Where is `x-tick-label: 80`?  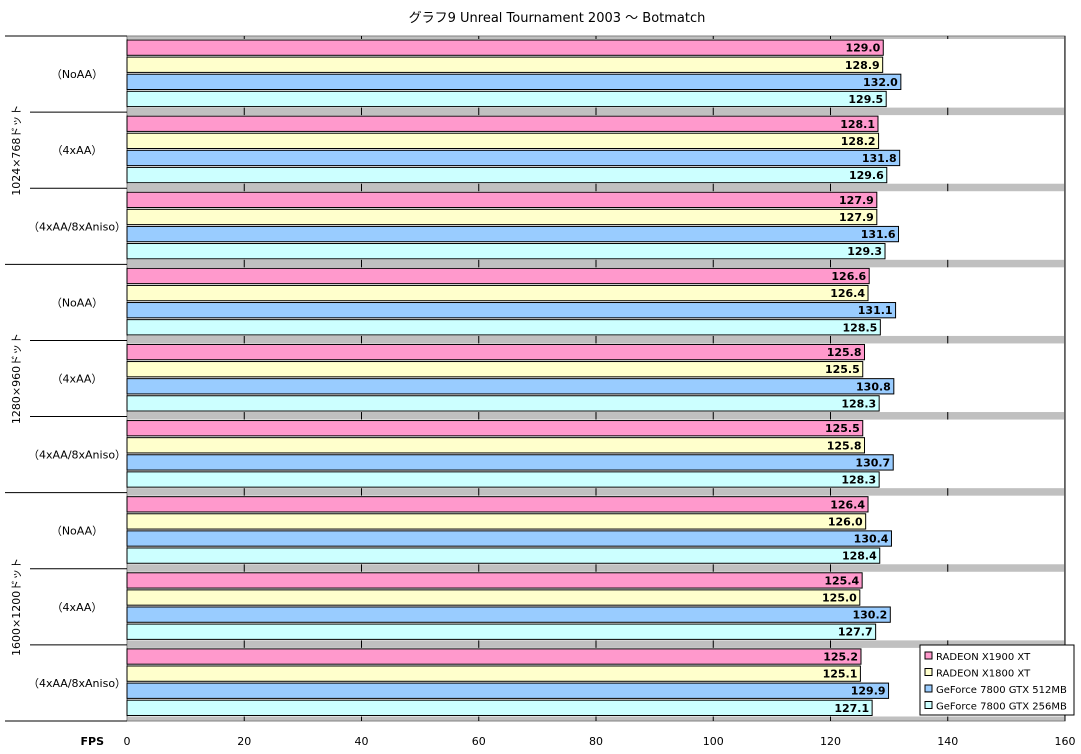
x-tick-label: 80 is located at coordinates (596, 741).